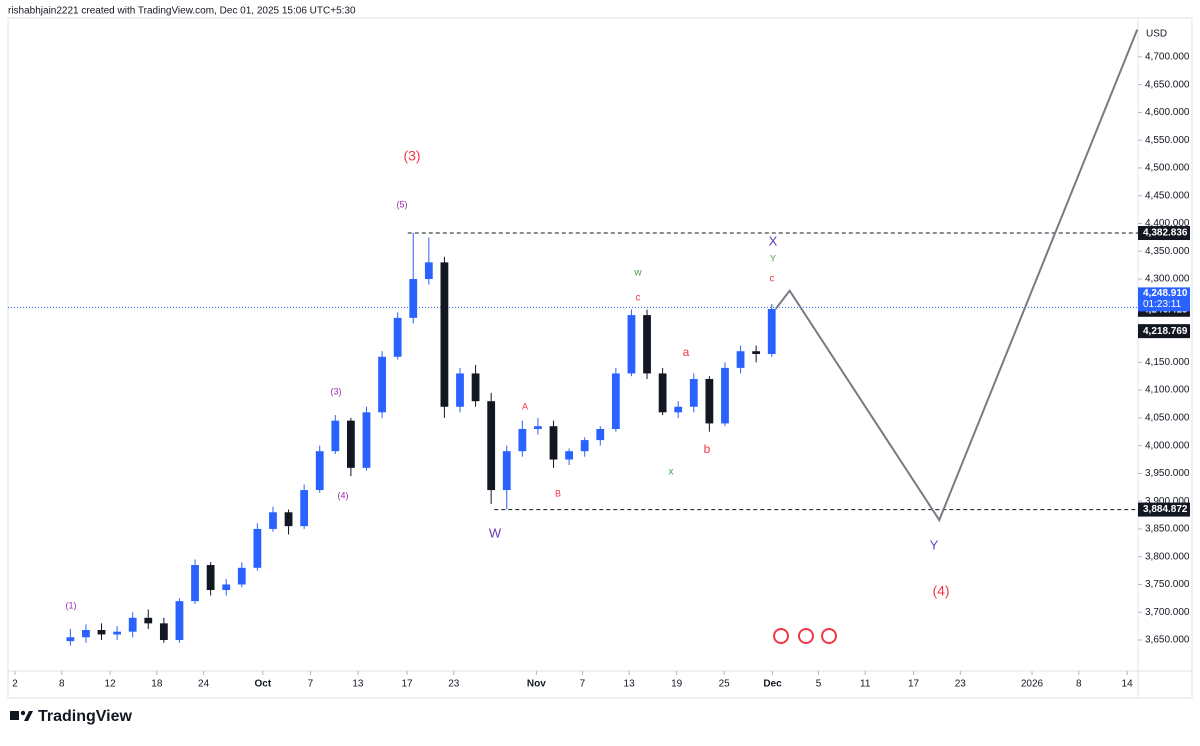  I want to click on logo: TradingView, so click(71, 716).